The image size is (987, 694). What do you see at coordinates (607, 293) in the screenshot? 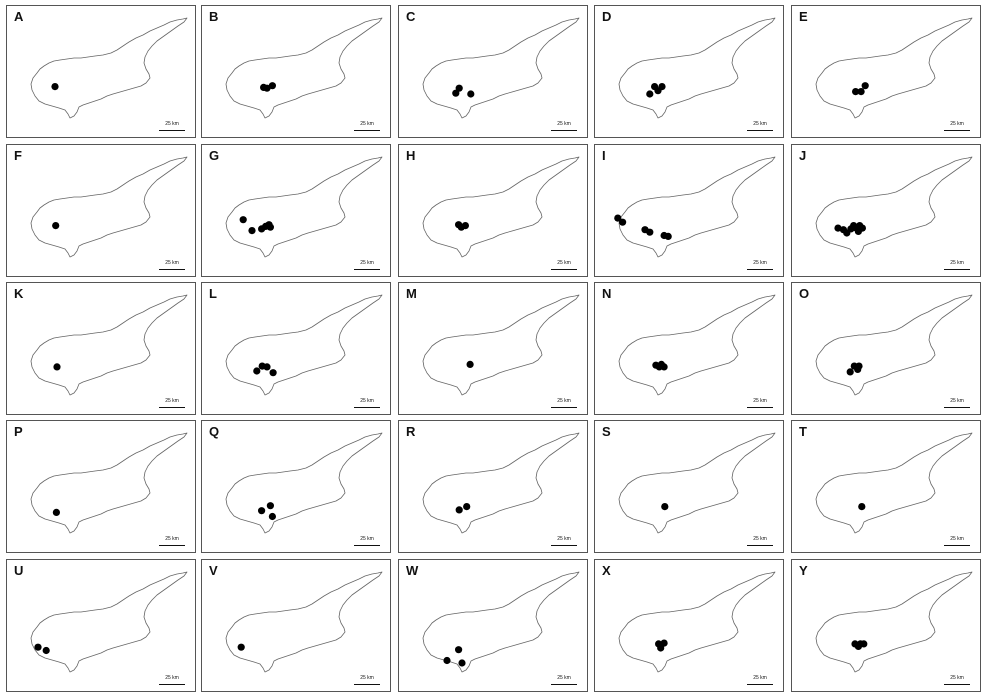
I see `panel-letter: N` at bounding box center [607, 293].